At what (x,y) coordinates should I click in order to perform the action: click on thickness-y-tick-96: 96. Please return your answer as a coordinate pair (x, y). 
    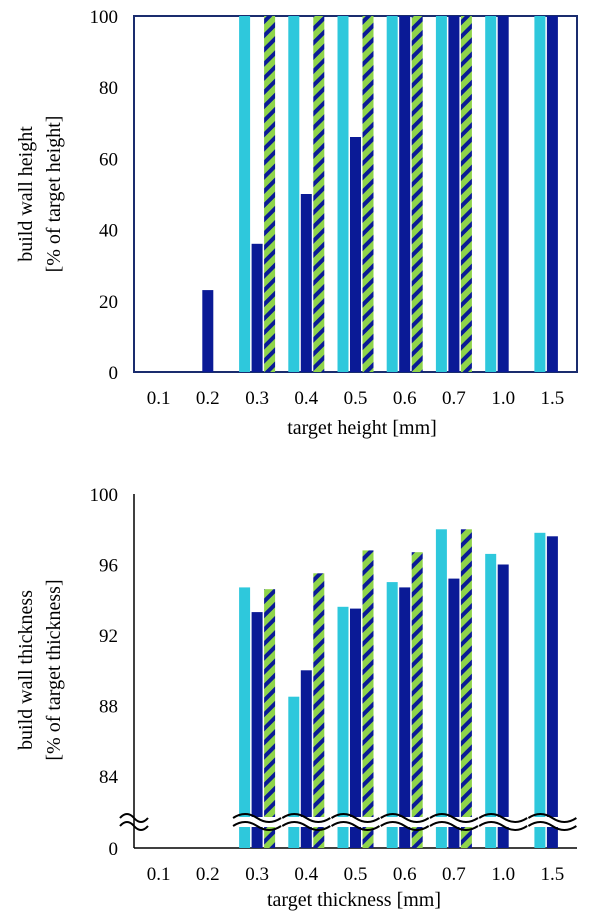
    Looking at the image, I should click on (108, 566).